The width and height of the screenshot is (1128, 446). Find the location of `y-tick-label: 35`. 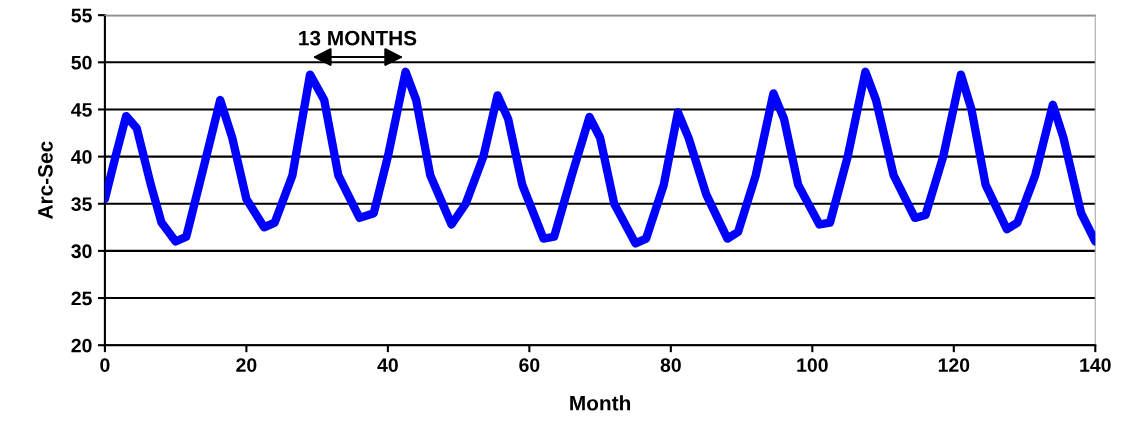

y-tick-label: 35 is located at coordinates (81, 204).